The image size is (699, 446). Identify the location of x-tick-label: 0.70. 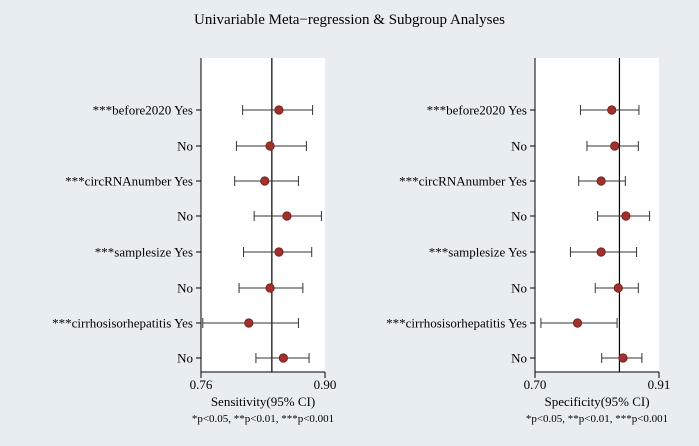
(535, 384).